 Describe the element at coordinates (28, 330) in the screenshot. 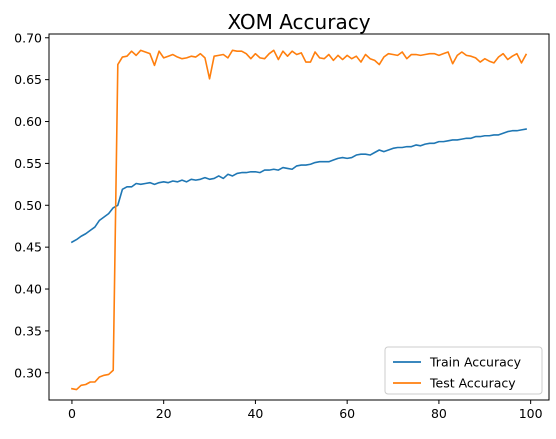

I see `y-tick-label: 0.35` at that location.